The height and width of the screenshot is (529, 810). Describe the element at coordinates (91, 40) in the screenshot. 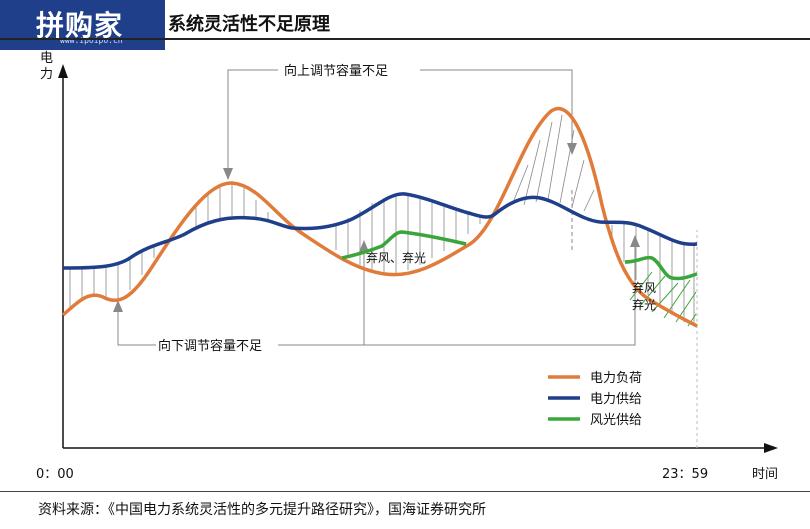

I see `logo-subtext: www.ipoipo.cn` at that location.